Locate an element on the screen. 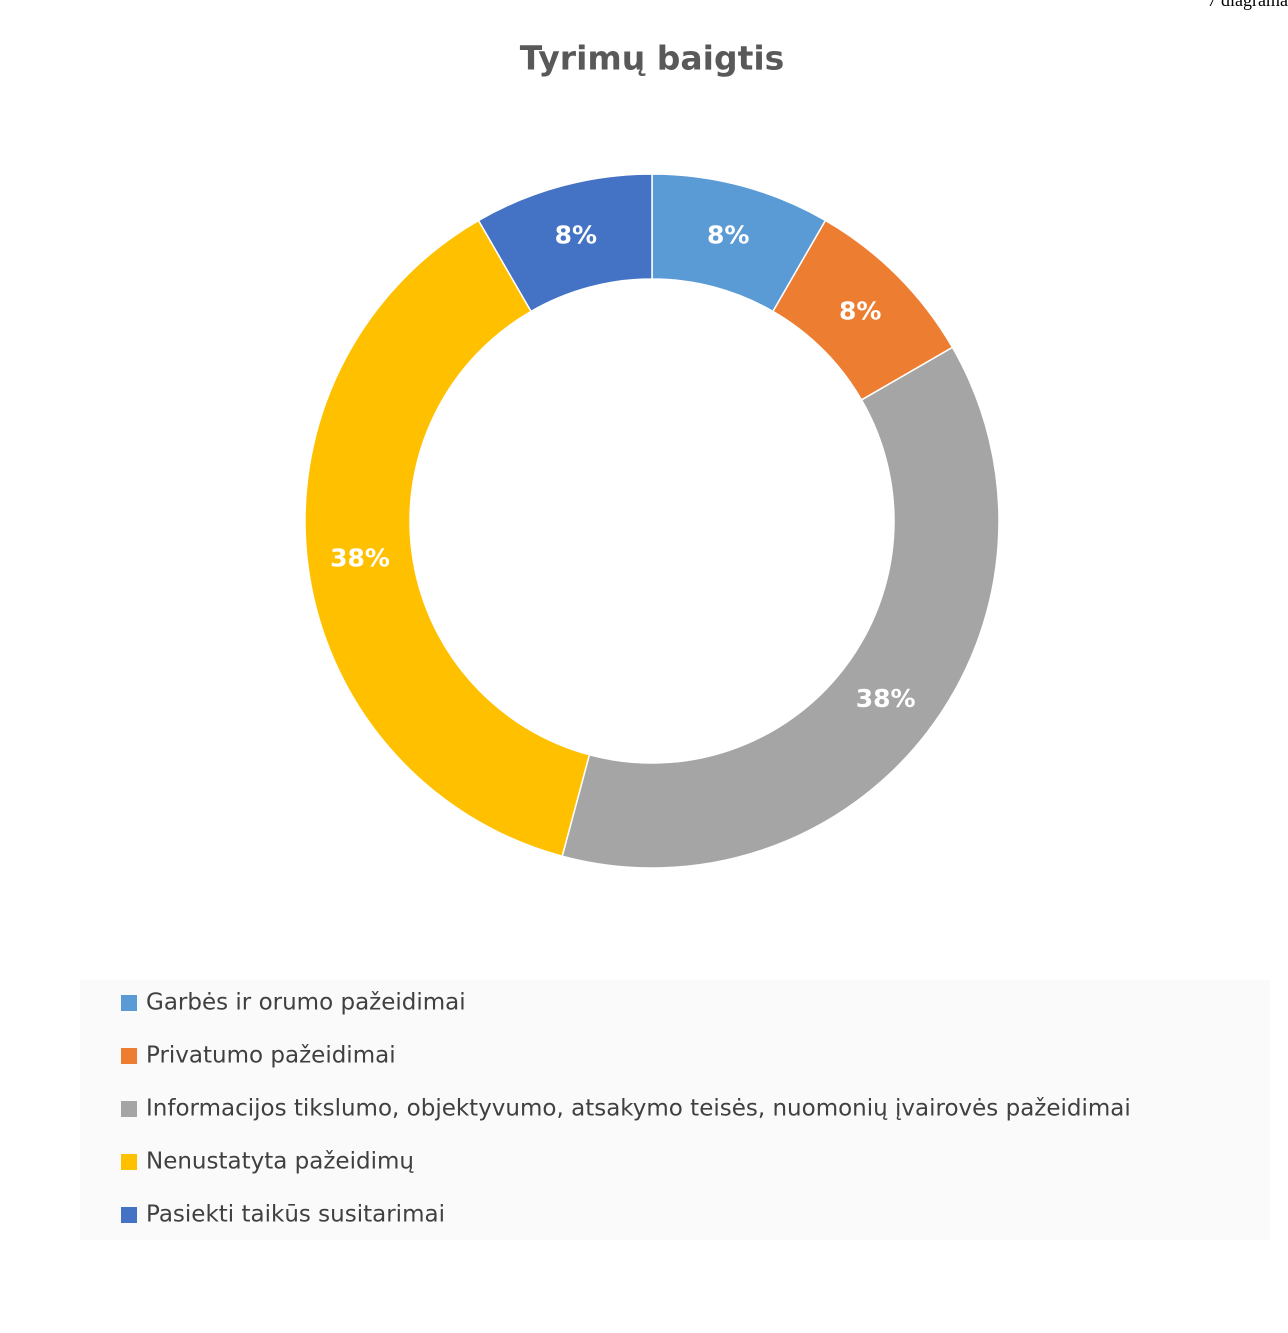 The width and height of the screenshot is (1288, 1333). legend-label: Nenustatyta pažeidimų is located at coordinates (280, 1162).